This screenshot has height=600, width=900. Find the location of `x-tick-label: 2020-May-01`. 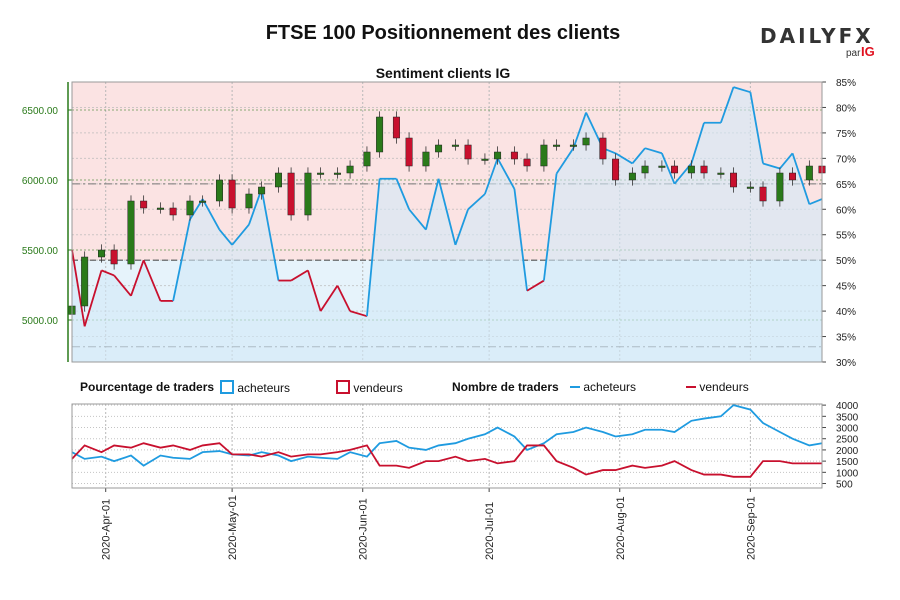

x-tick-label: 2020-May-01 is located at coordinates (233, 527).